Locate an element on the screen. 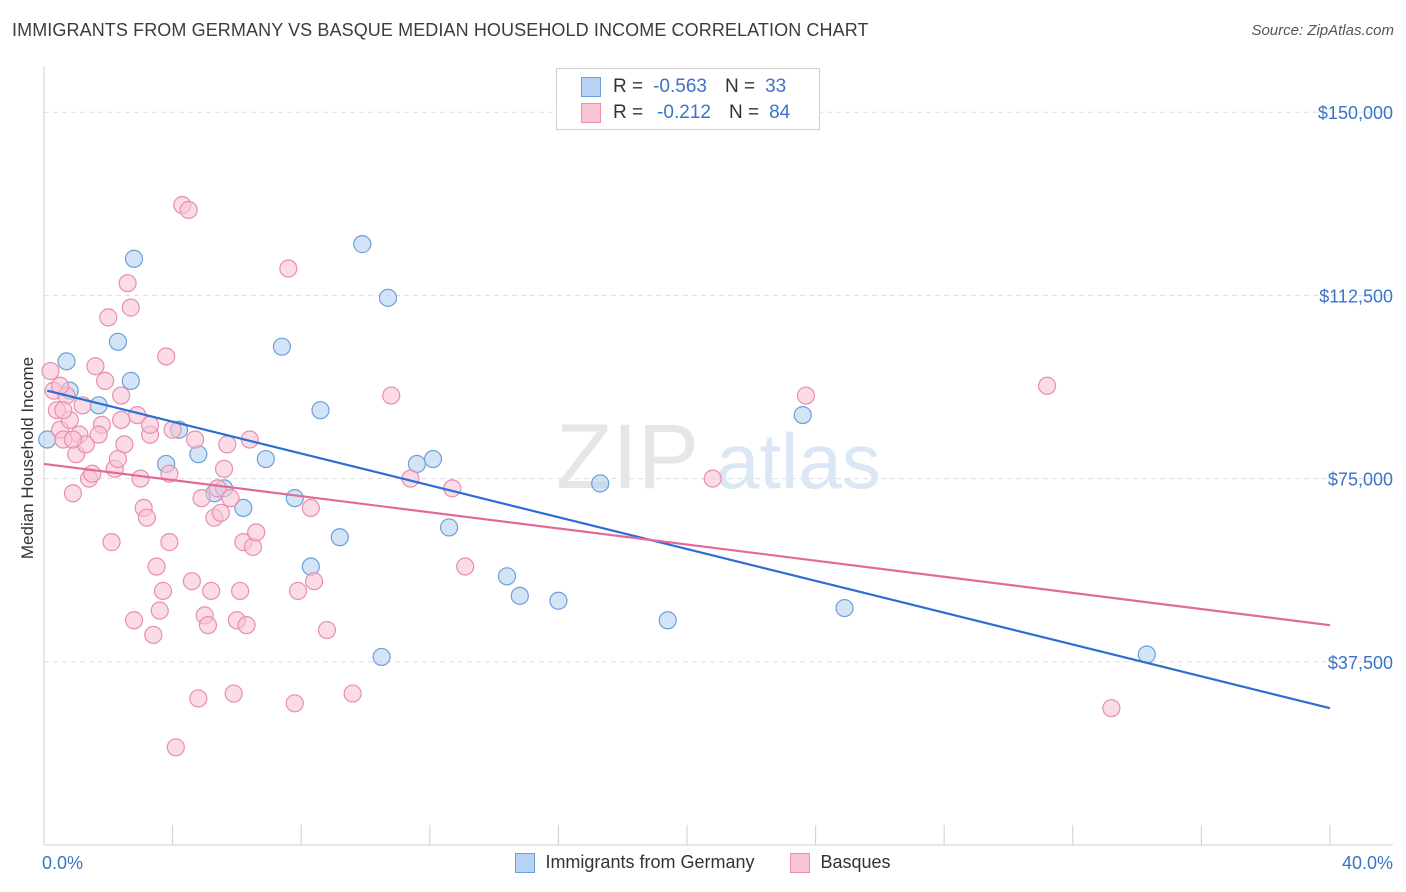  x-tick-label: 40.0% is located at coordinates (1367, 863).